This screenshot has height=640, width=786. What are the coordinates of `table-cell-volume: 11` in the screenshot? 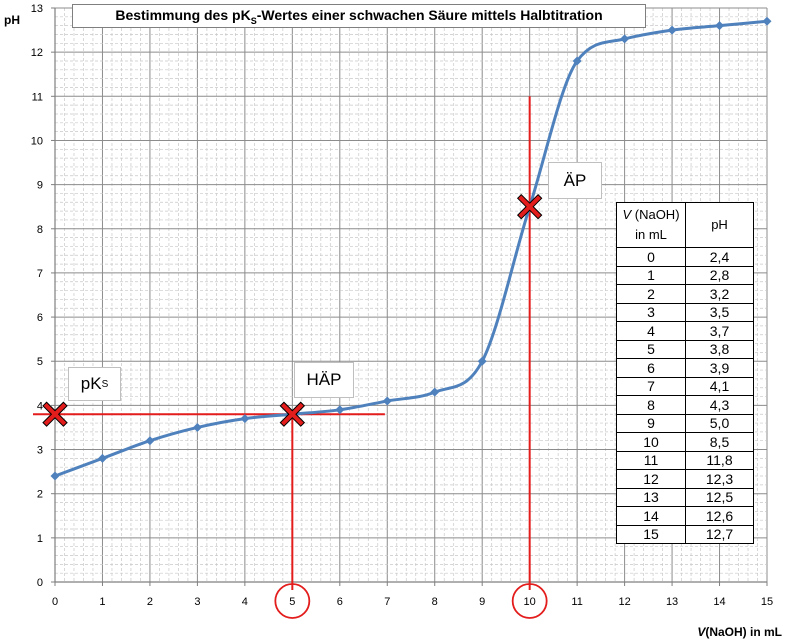 It's located at (651, 460).